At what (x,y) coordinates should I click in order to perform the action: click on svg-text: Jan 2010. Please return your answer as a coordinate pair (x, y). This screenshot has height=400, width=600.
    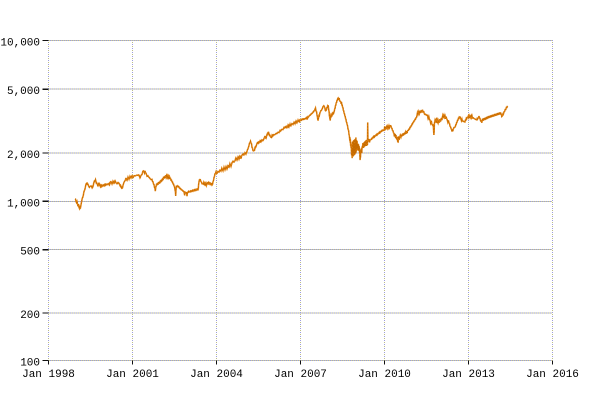
    Looking at the image, I should click on (384, 375).